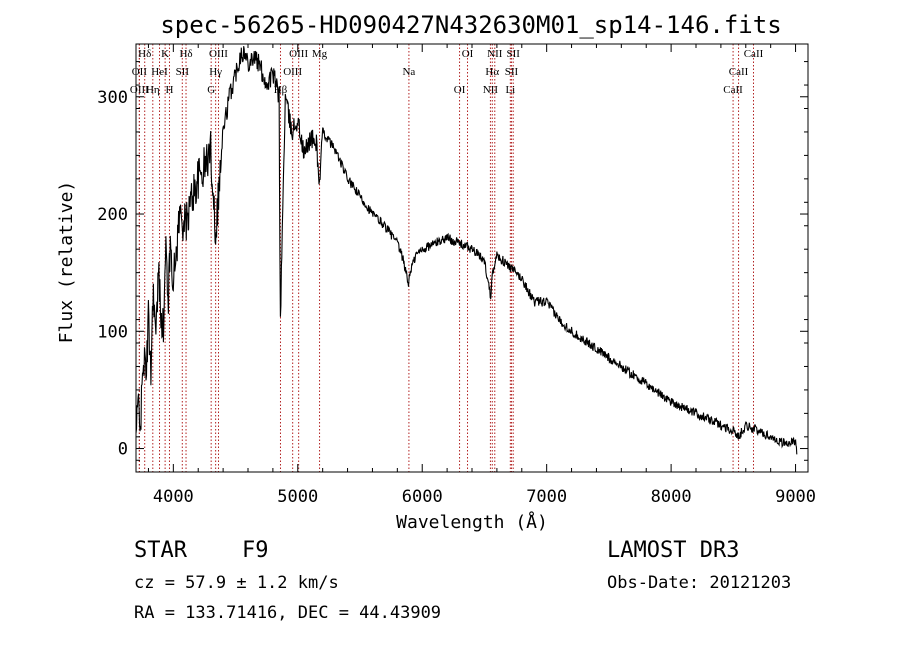  Describe the element at coordinates (123, 450) in the screenshot. I see `y-tick-label: 0` at that location.